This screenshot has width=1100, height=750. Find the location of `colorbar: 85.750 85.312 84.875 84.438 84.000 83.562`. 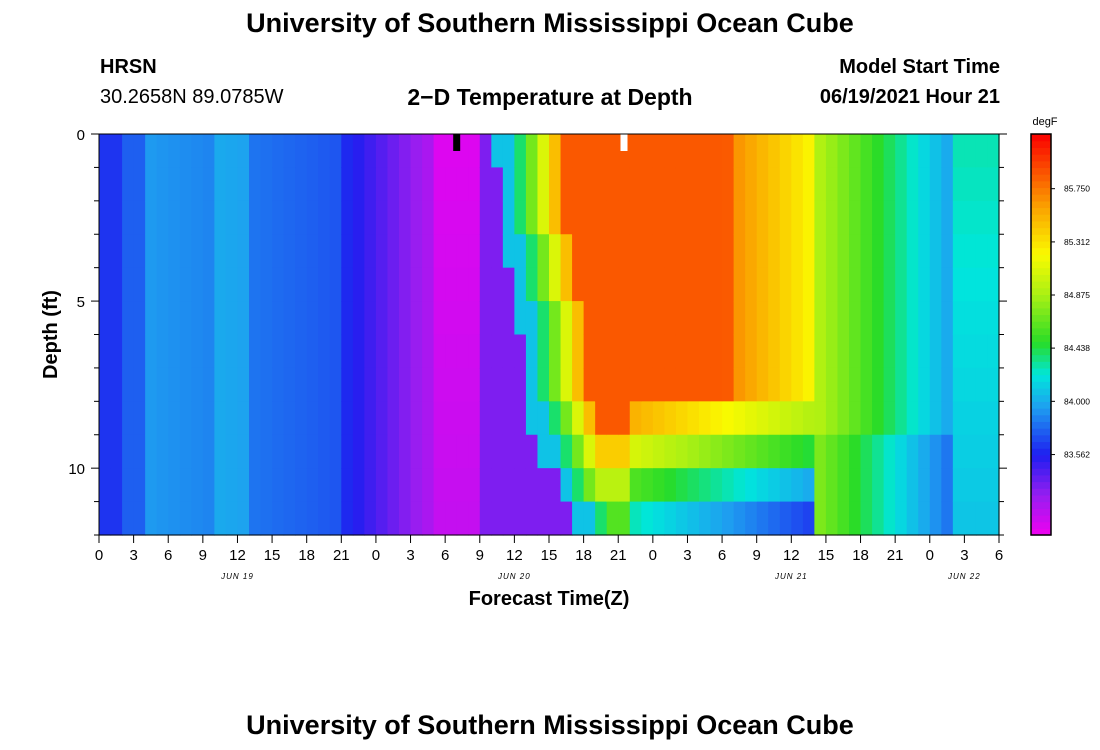

colorbar: 85.750 85.312 84.875 84.438 84.000 83.562 is located at coordinates (1060, 334).